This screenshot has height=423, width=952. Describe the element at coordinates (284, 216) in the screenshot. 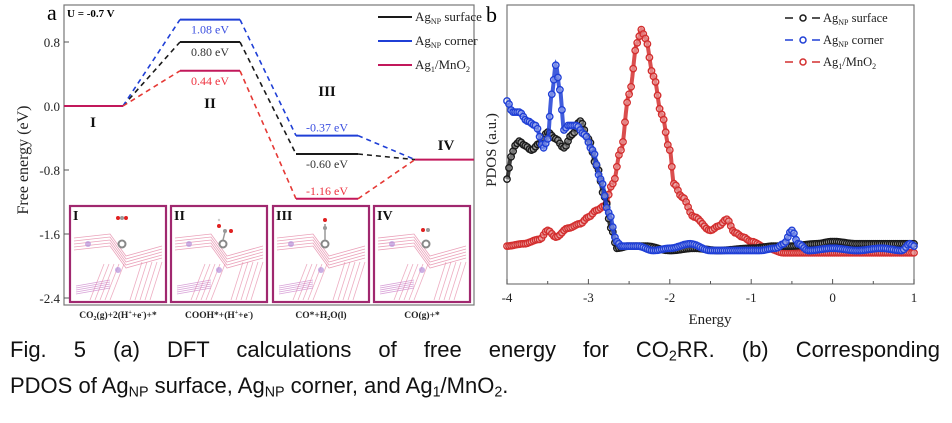

I see `inset-label: III` at that location.